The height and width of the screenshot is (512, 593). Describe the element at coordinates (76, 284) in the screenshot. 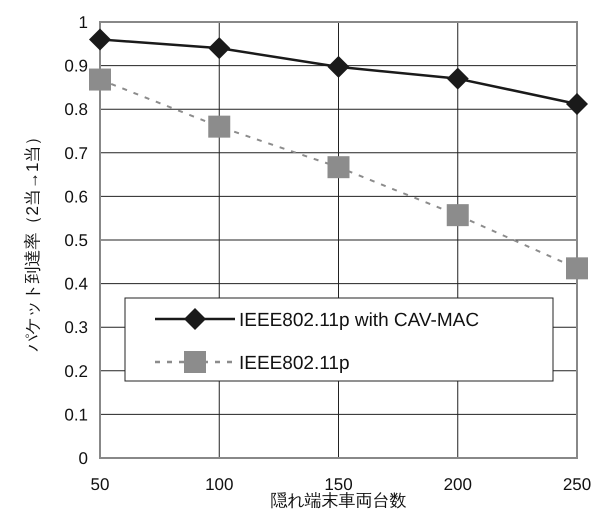

I see `y-tick-label: 0.4` at that location.